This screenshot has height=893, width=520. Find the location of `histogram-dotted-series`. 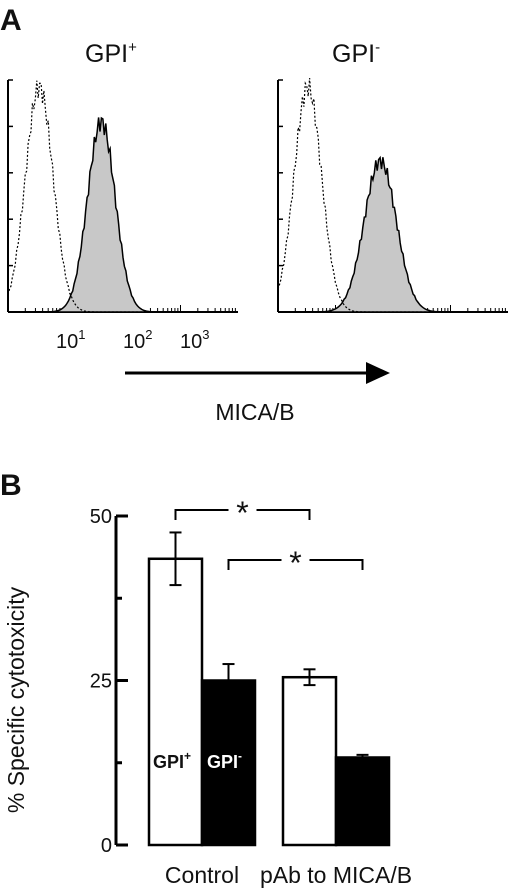

histogram-dotted-series is located at coordinates (121, 196).